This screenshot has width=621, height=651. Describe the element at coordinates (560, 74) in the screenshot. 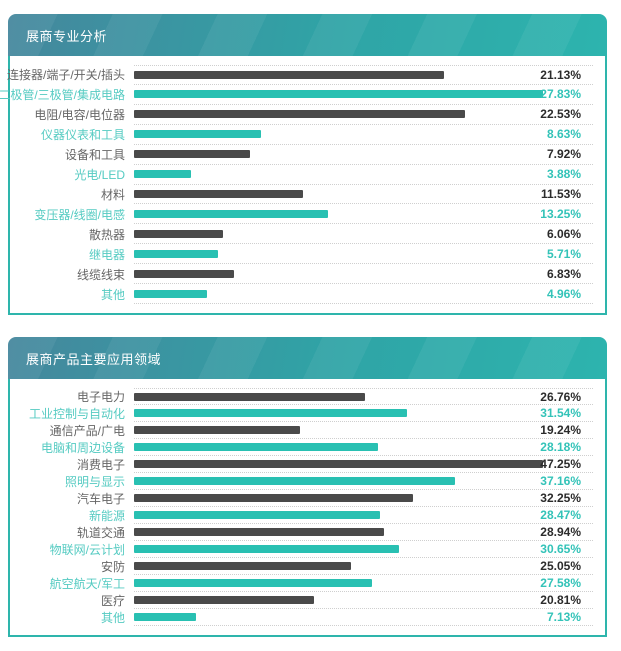

I see `value-label: 21.13%` at that location.